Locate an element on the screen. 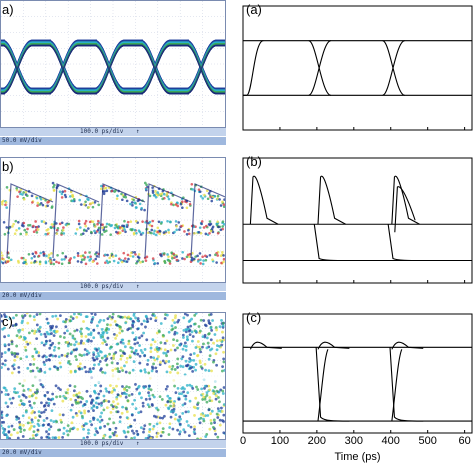 The width and height of the screenshot is (474, 474). time-div-label: 100.0 ps/div is located at coordinates (102, 443).